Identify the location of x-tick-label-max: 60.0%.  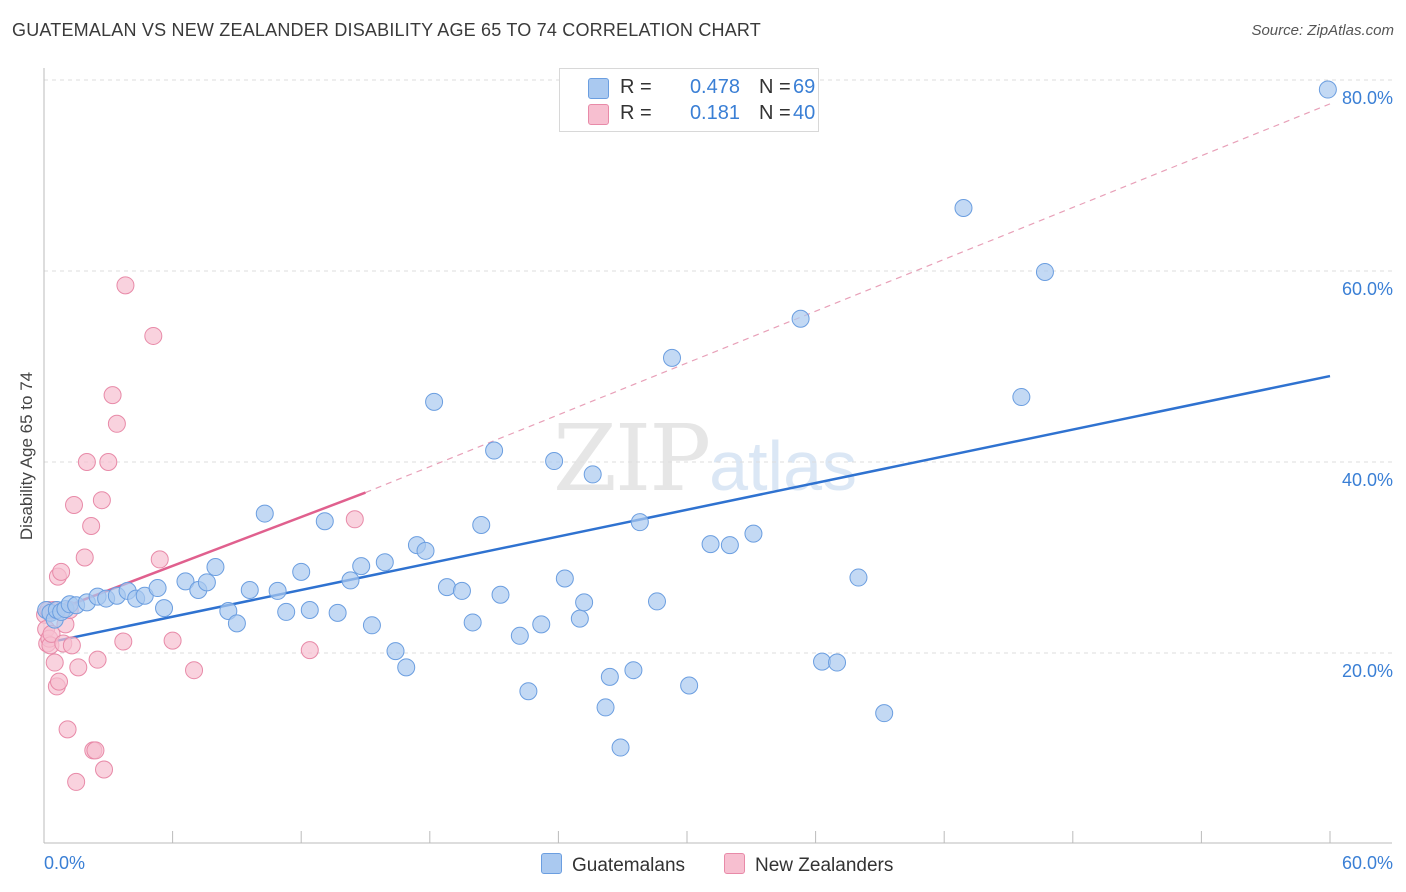
(1367, 863).